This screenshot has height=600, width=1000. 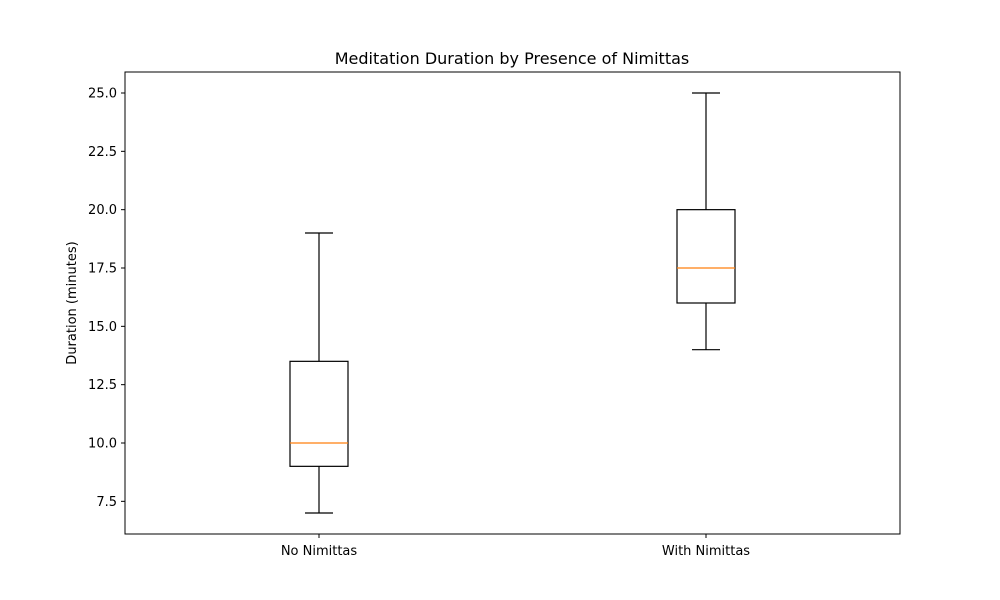 I want to click on x-tick-label: With Nimittas, so click(x=706, y=551).